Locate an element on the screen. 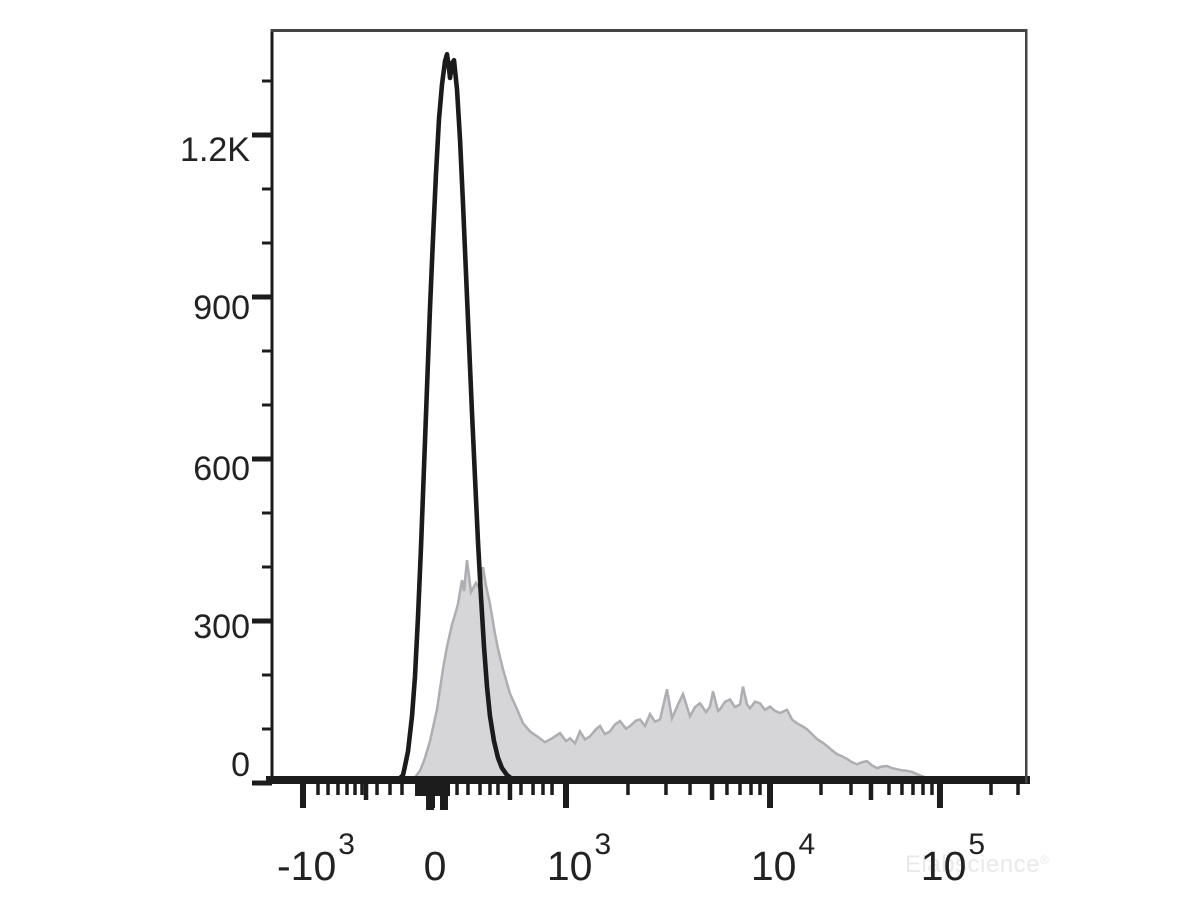 The image size is (1200, 900). x-axis-tick-label: 10⁴ is located at coordinates (782, 859).